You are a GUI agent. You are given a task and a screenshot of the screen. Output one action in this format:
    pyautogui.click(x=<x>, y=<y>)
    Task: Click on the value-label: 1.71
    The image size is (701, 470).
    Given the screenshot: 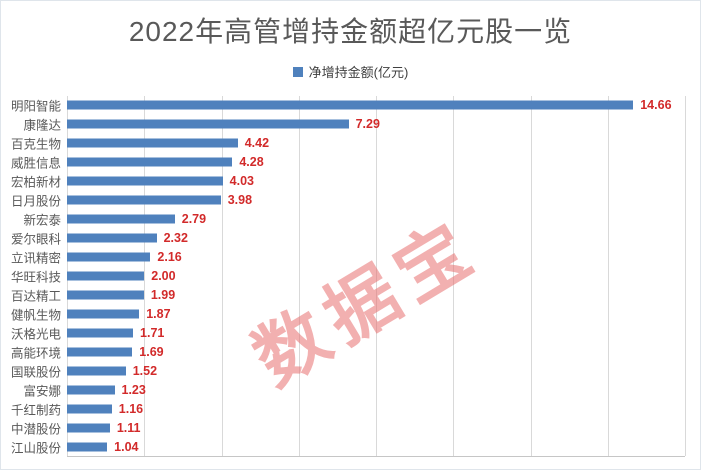 What is the action you would take?
    pyautogui.click(x=152, y=332)
    